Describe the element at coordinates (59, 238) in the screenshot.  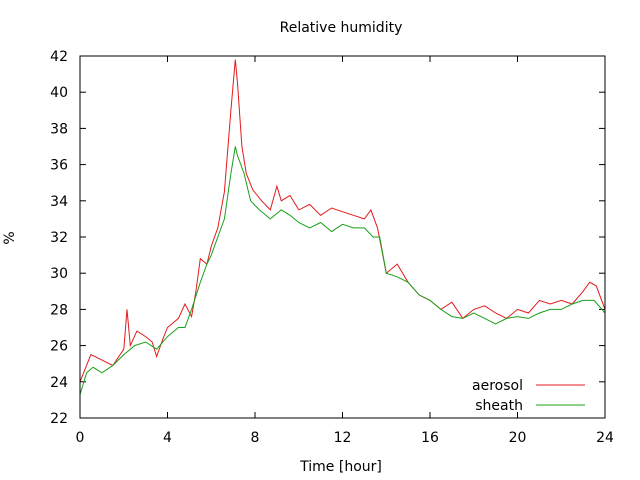
I see `y-tick-label: 32` at that location.